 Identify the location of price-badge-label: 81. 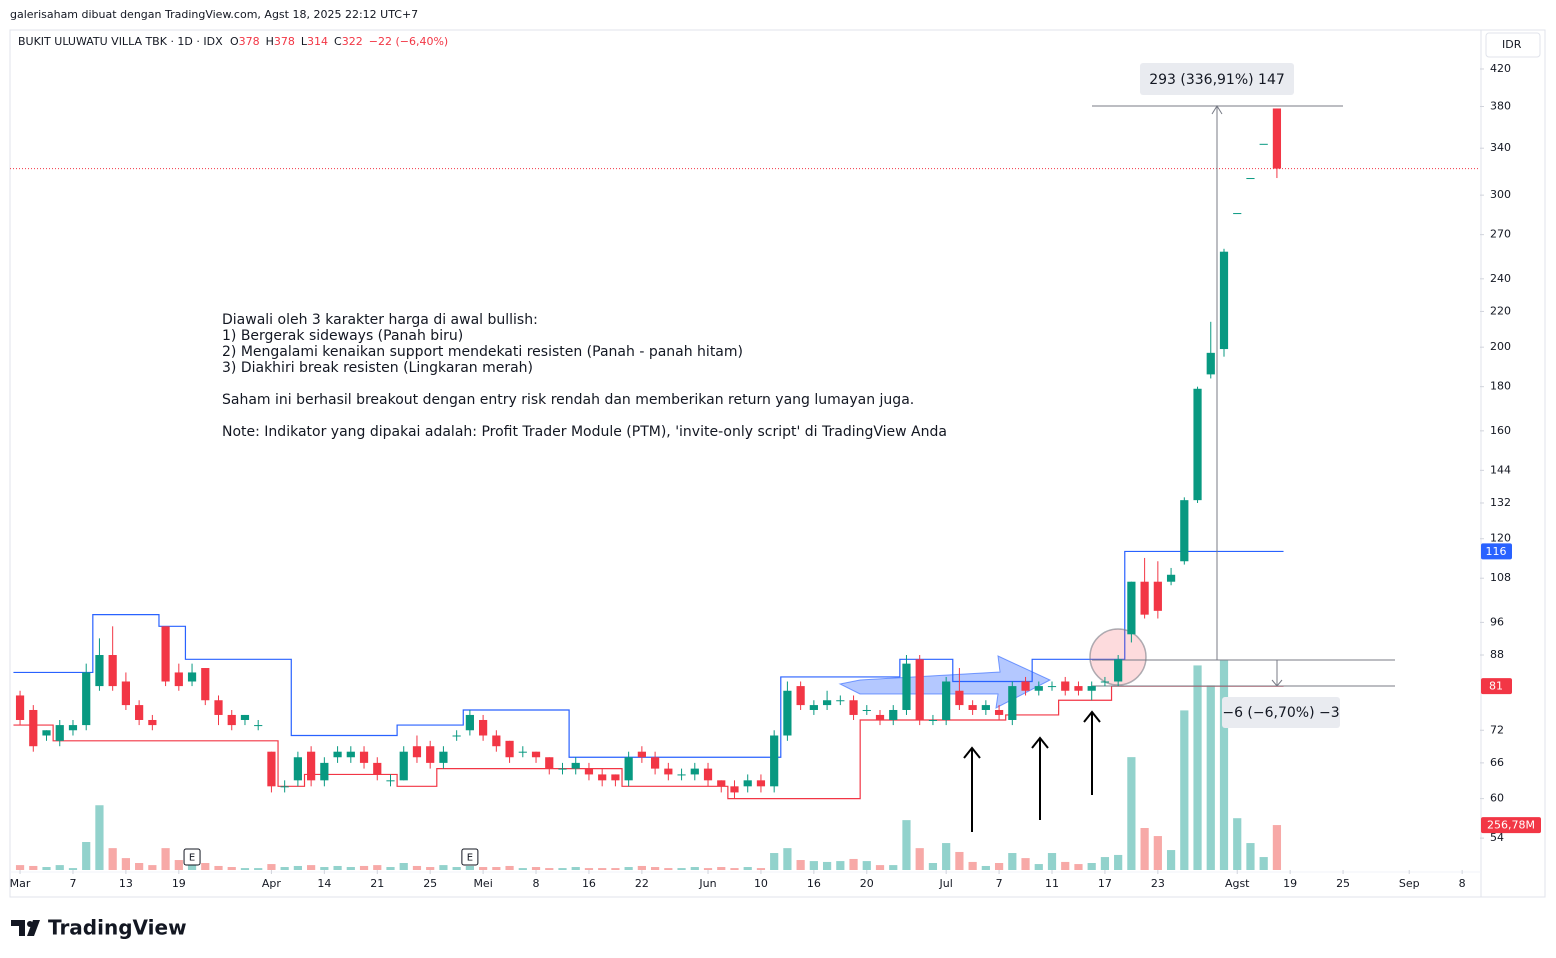
(1496, 686).